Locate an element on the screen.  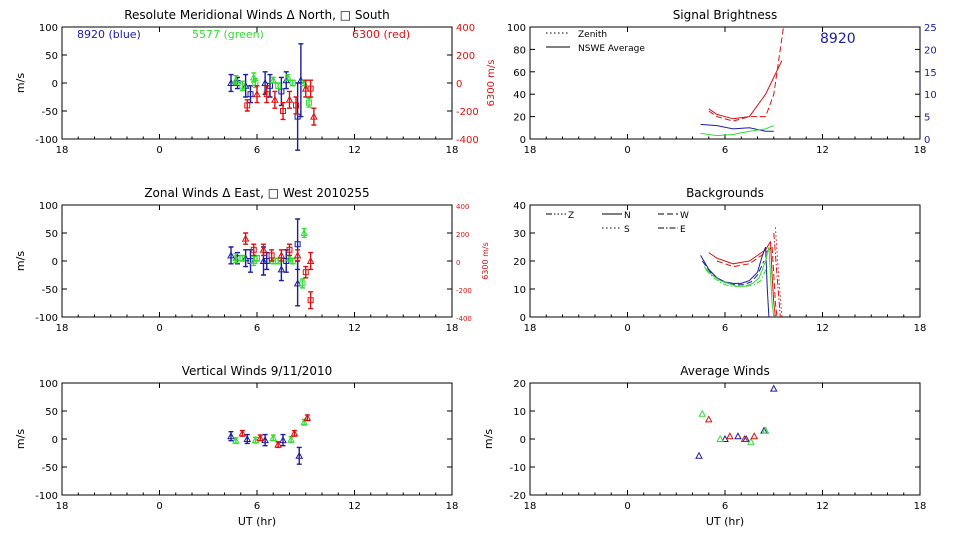
series-label-green: 5577 (green) is located at coordinates (228, 34).